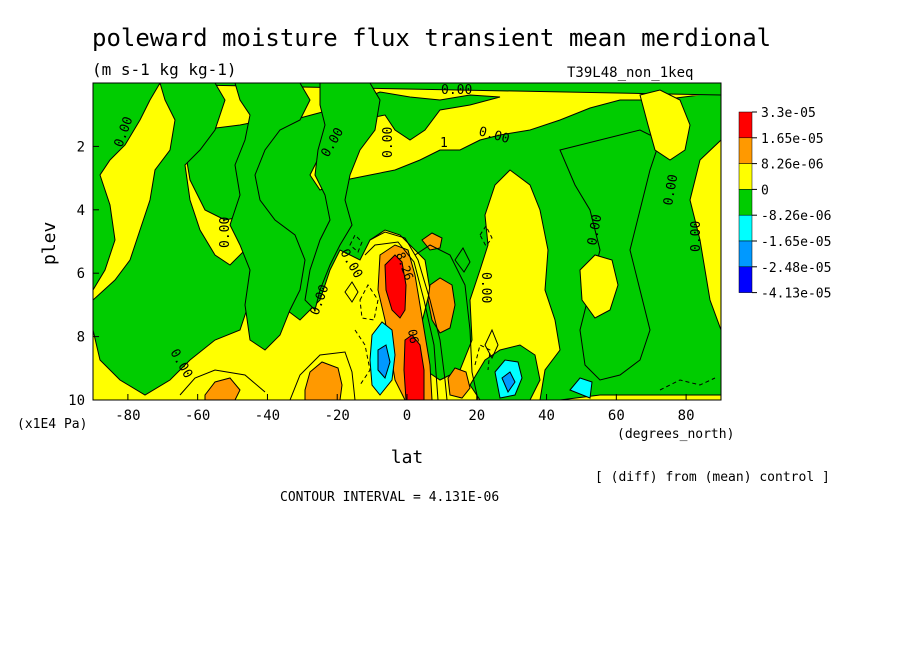 This screenshot has width=904, height=654. I want to click on y-tick-label: 10, so click(76, 401).